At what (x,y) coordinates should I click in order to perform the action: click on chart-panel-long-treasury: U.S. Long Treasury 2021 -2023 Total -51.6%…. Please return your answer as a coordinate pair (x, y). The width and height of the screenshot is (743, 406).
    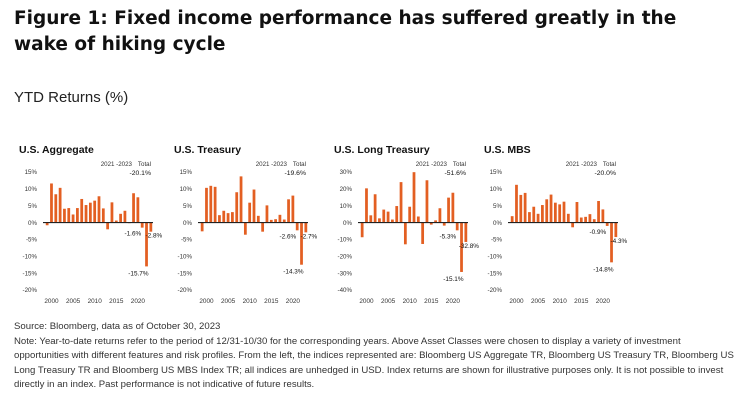
    Looking at the image, I should click on (411, 225).